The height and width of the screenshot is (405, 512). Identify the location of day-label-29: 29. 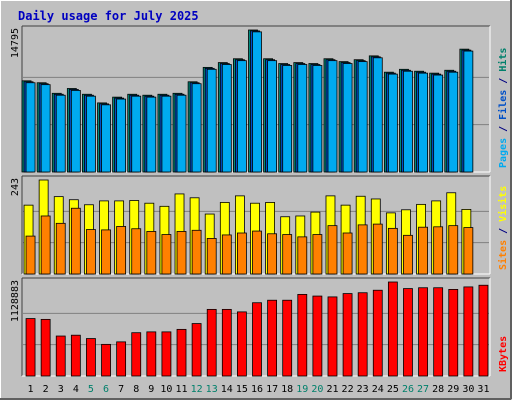
(453, 389).